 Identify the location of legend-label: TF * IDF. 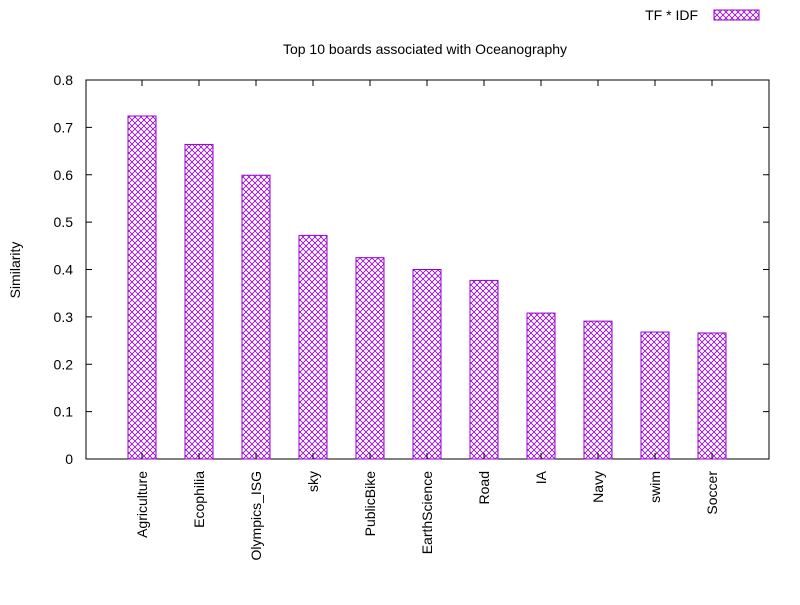
(671, 15).